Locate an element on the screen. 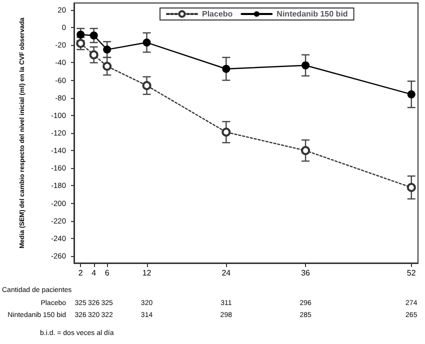  x-tick-label: 12 is located at coordinates (147, 273).